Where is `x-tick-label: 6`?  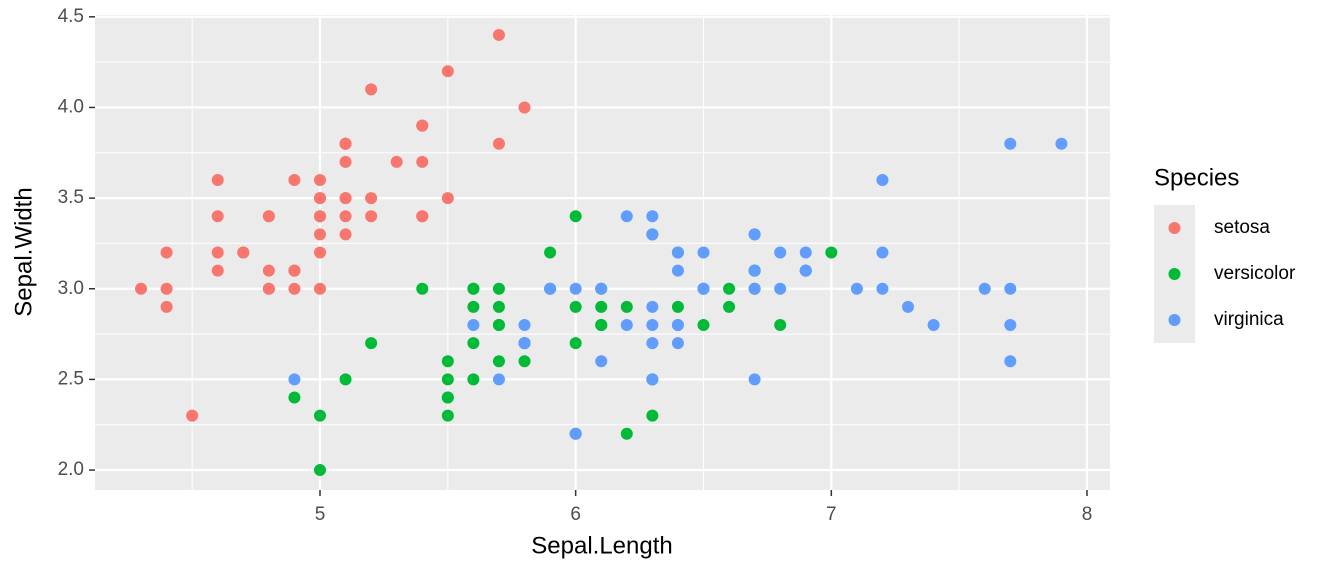 x-tick-label: 6 is located at coordinates (575, 514).